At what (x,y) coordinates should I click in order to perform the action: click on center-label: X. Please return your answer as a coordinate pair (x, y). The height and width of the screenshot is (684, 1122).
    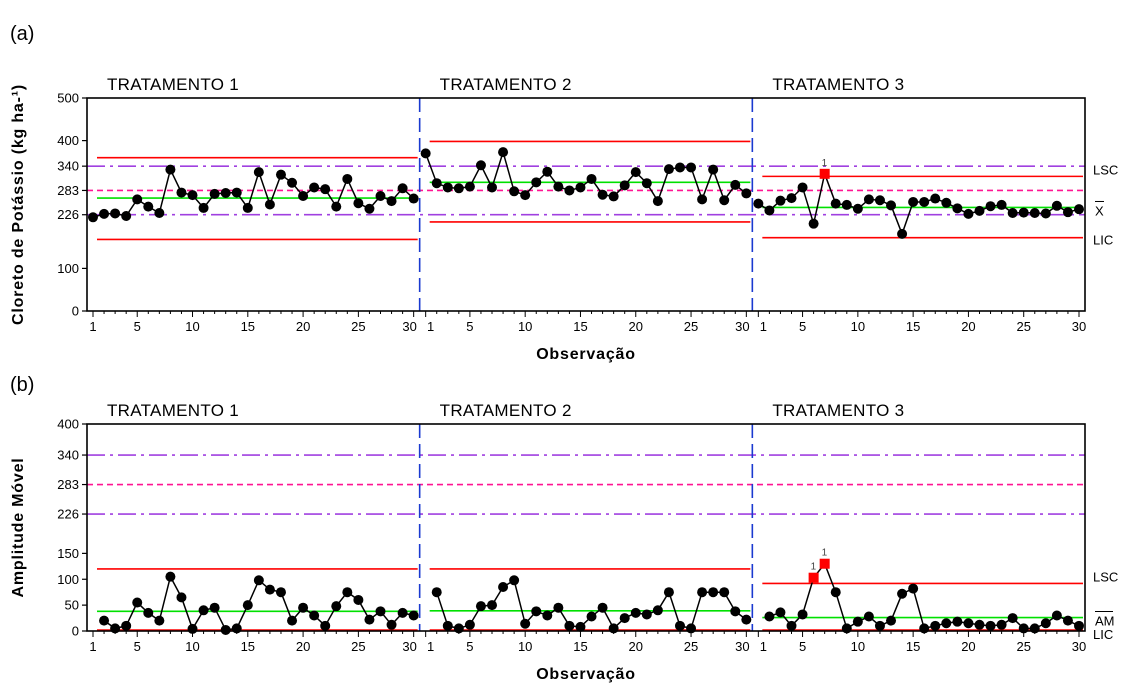
    Looking at the image, I should click on (1099, 210).